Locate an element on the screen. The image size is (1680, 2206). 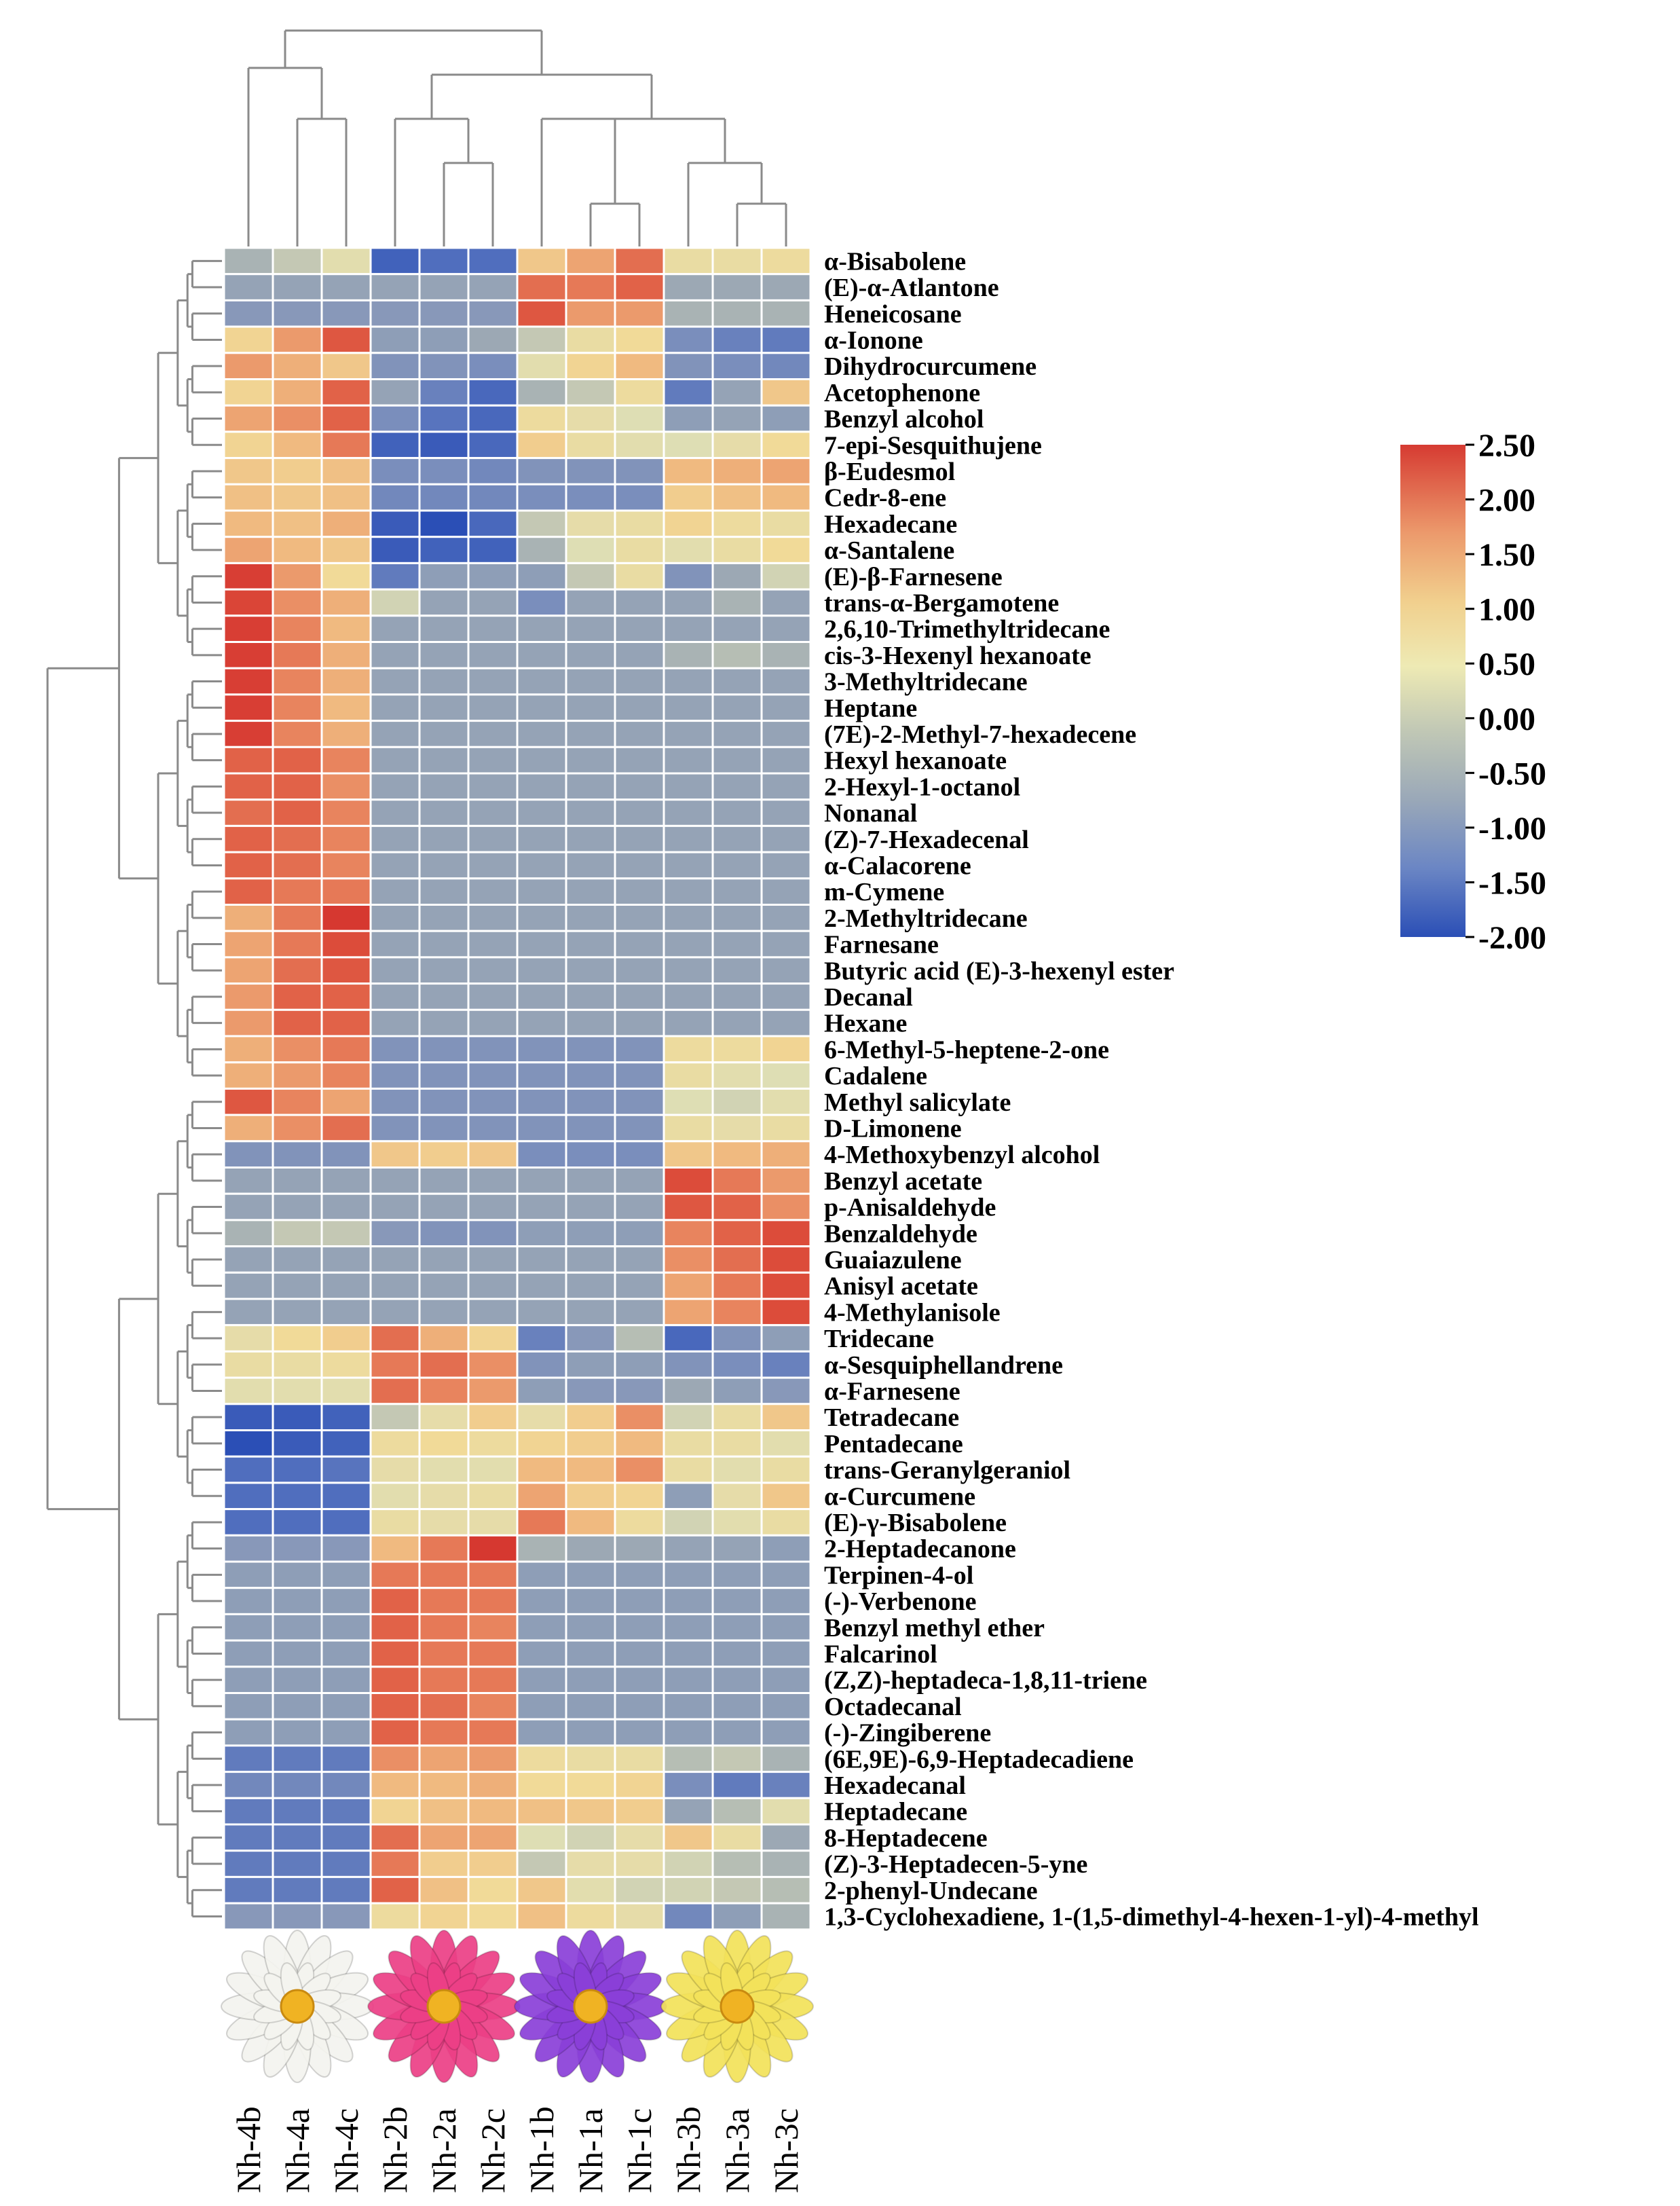
row-label: β-Eudesmol is located at coordinates (890, 472).